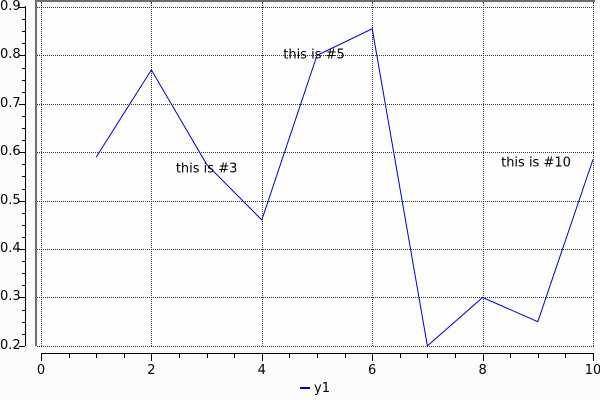 Image resolution: width=600 pixels, height=400 pixels. I want to click on y-tick-label-0.8: 0.8, so click(10, 55).